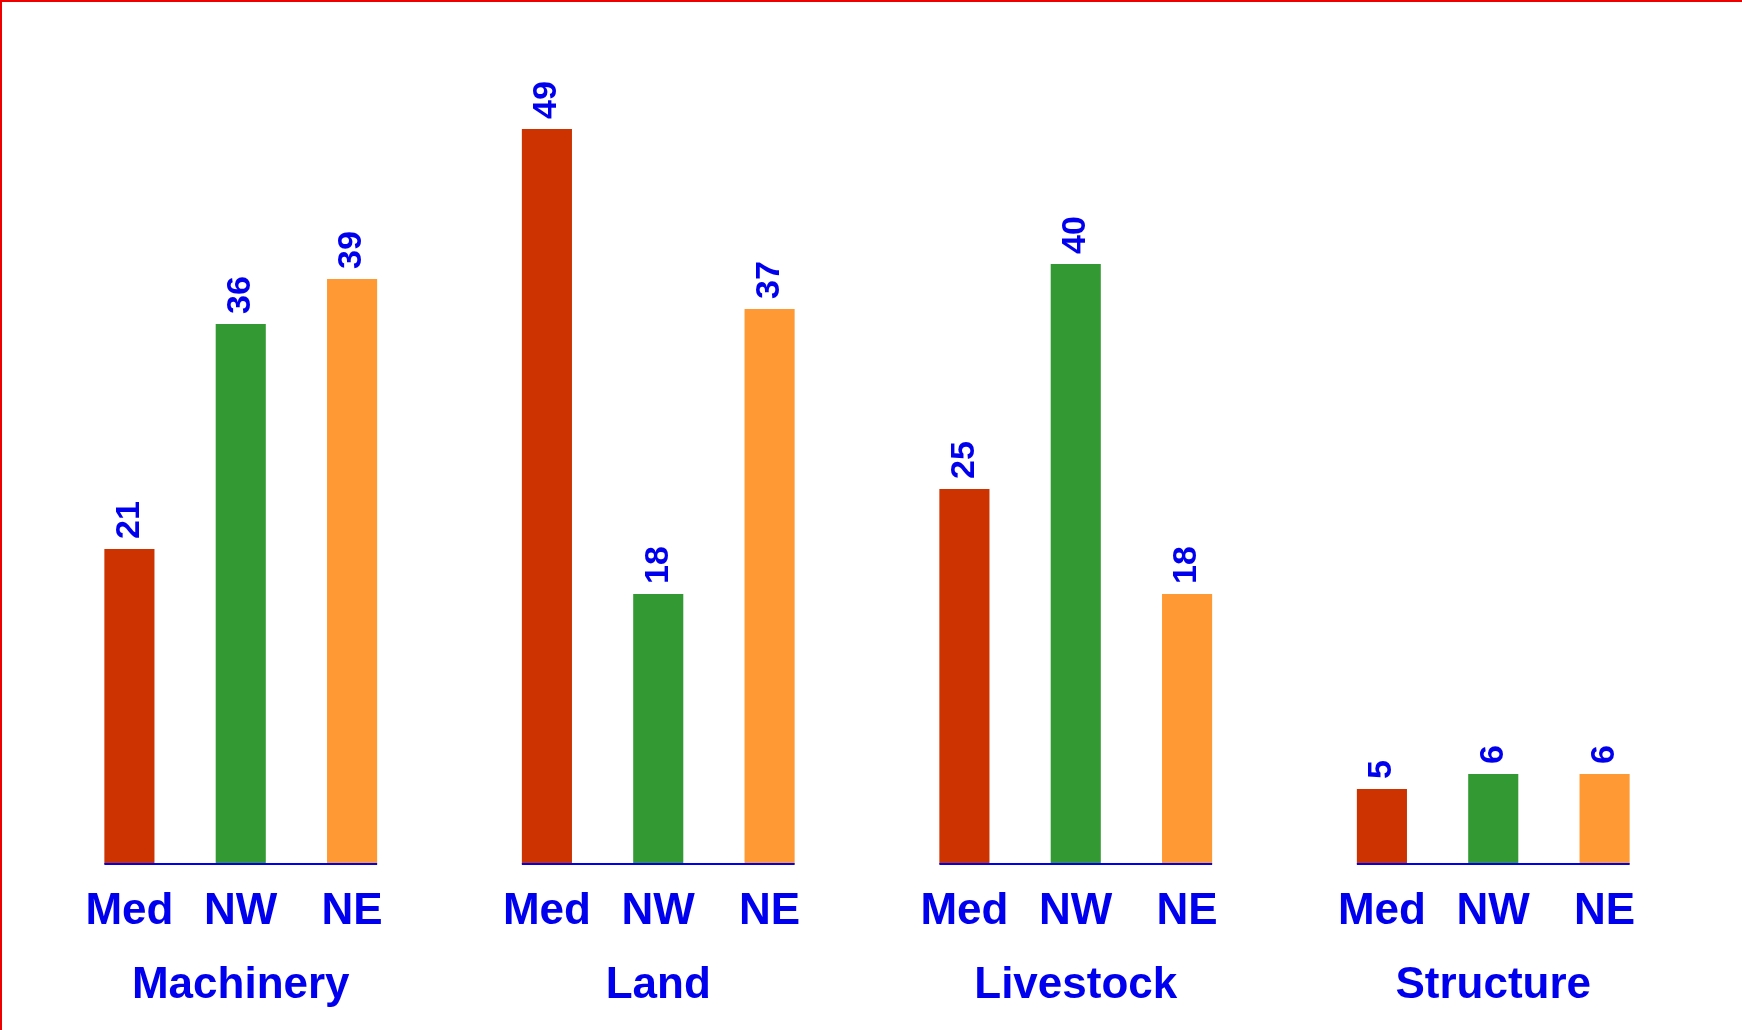  I want to click on data-label: 21, so click(126, 520).